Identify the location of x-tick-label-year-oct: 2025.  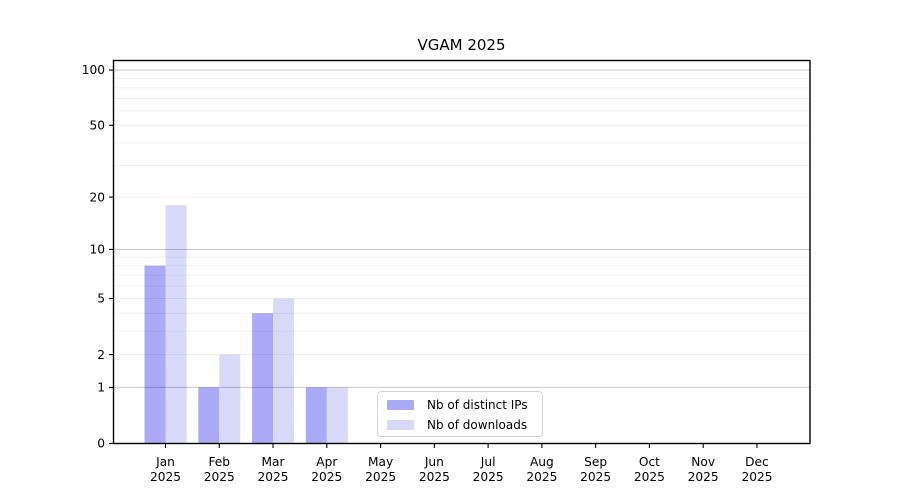
(649, 477).